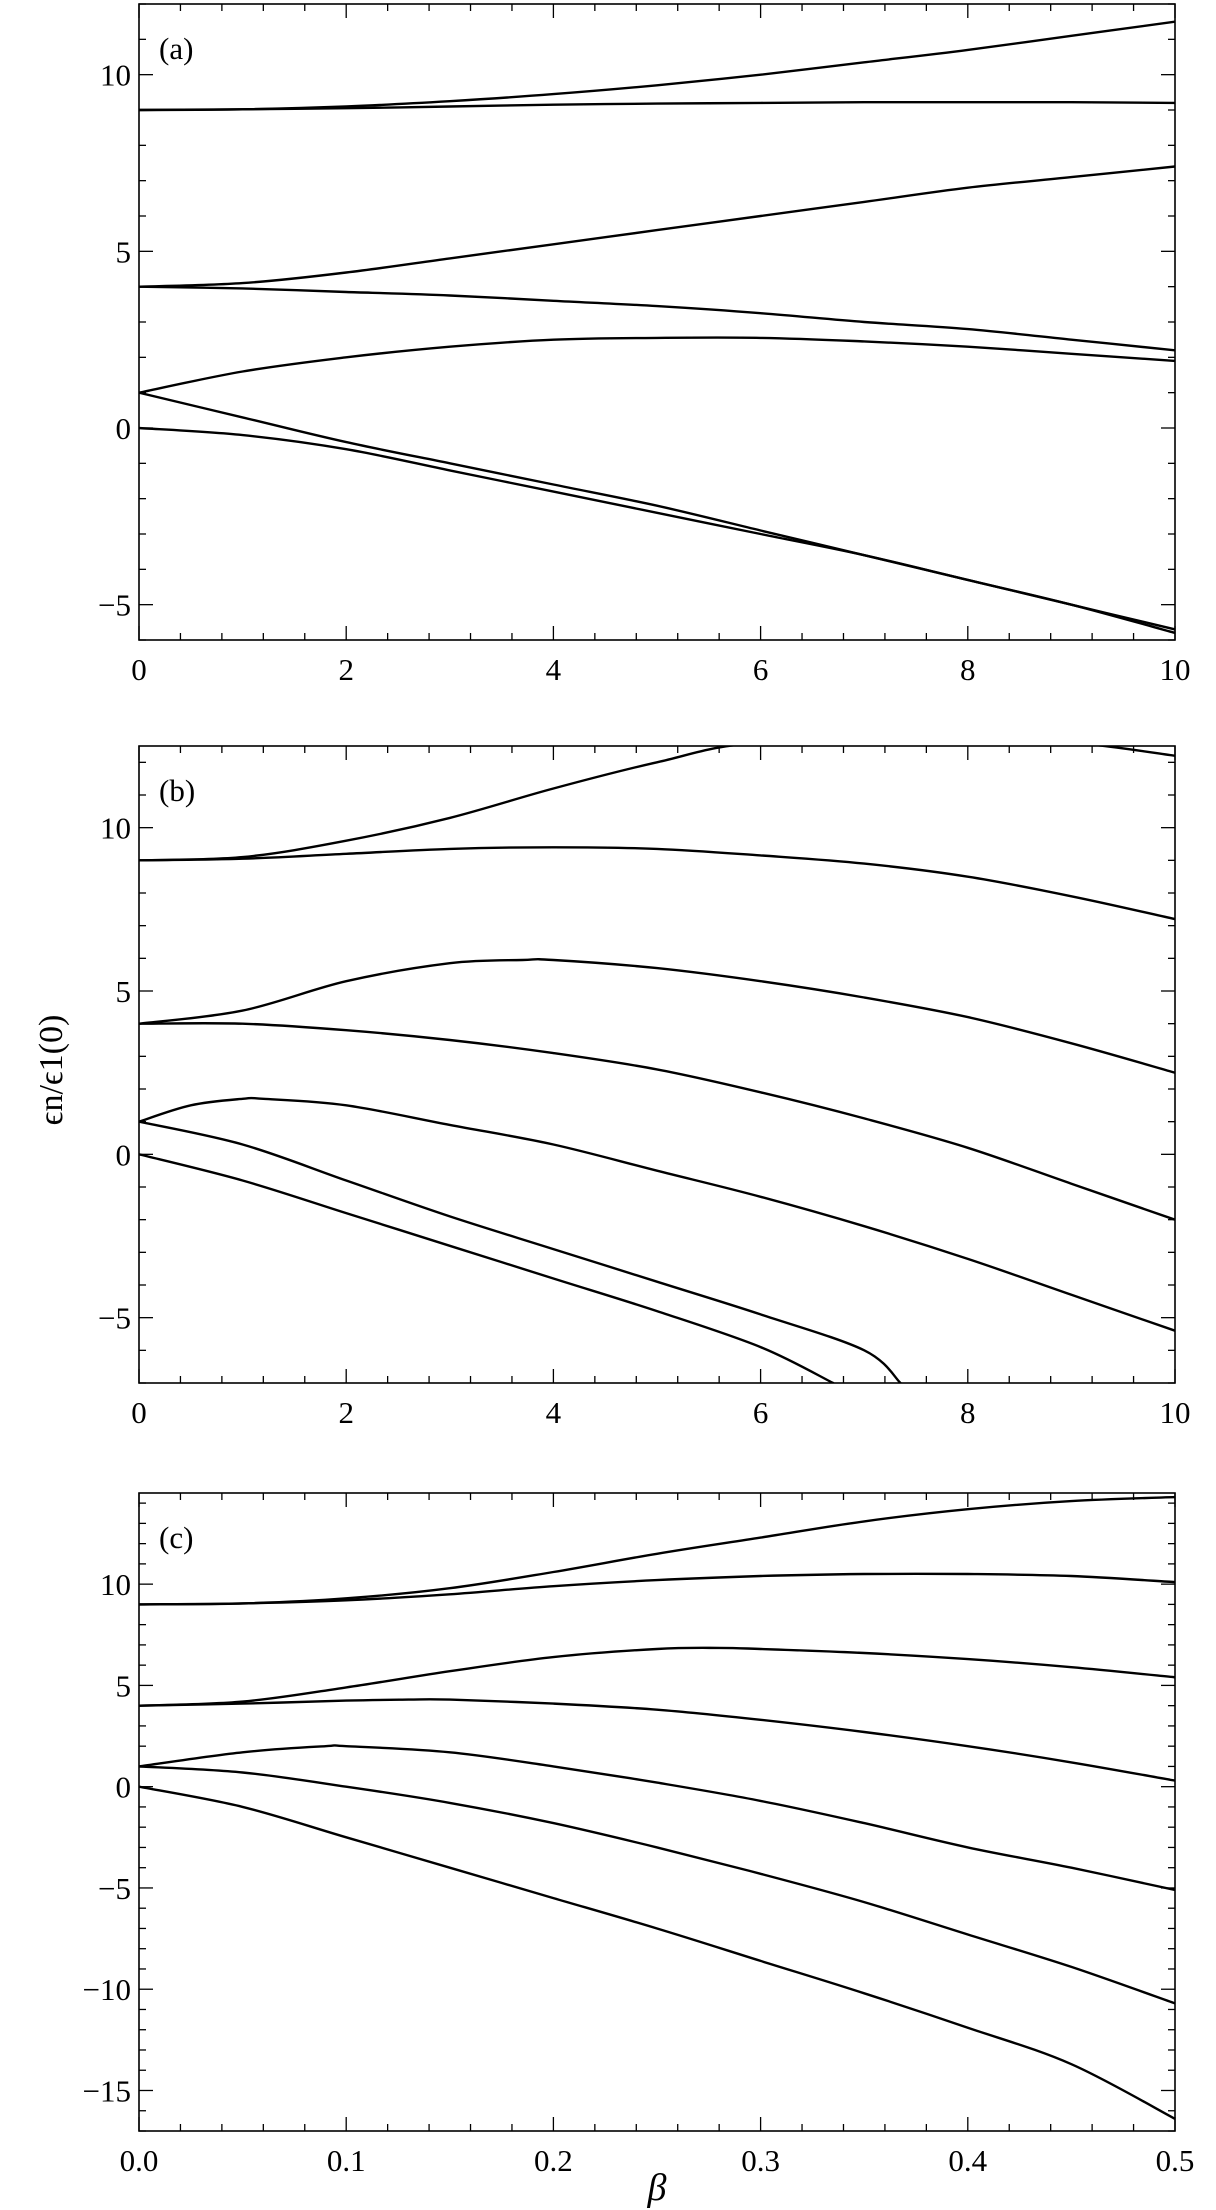 The width and height of the screenshot is (1216, 2210). Describe the element at coordinates (177, 790) in the screenshot. I see `panel-tag: (b)` at that location.